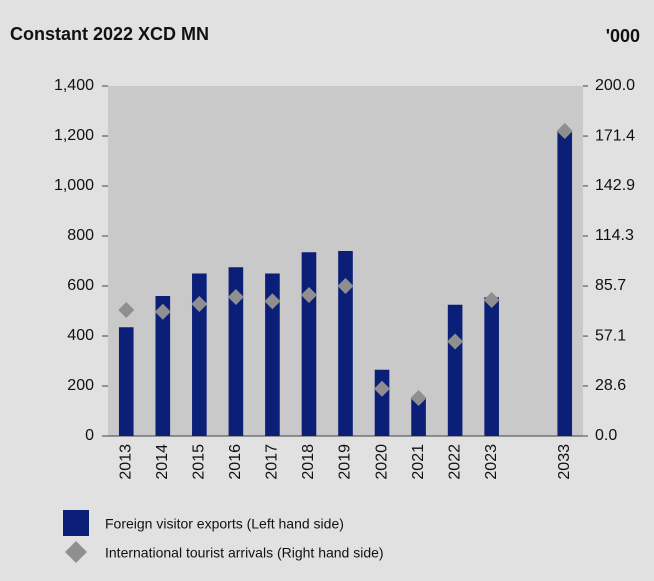 Image resolution: width=654 pixels, height=581 pixels. I want to click on x-tick-label: 2015, so click(199, 462).